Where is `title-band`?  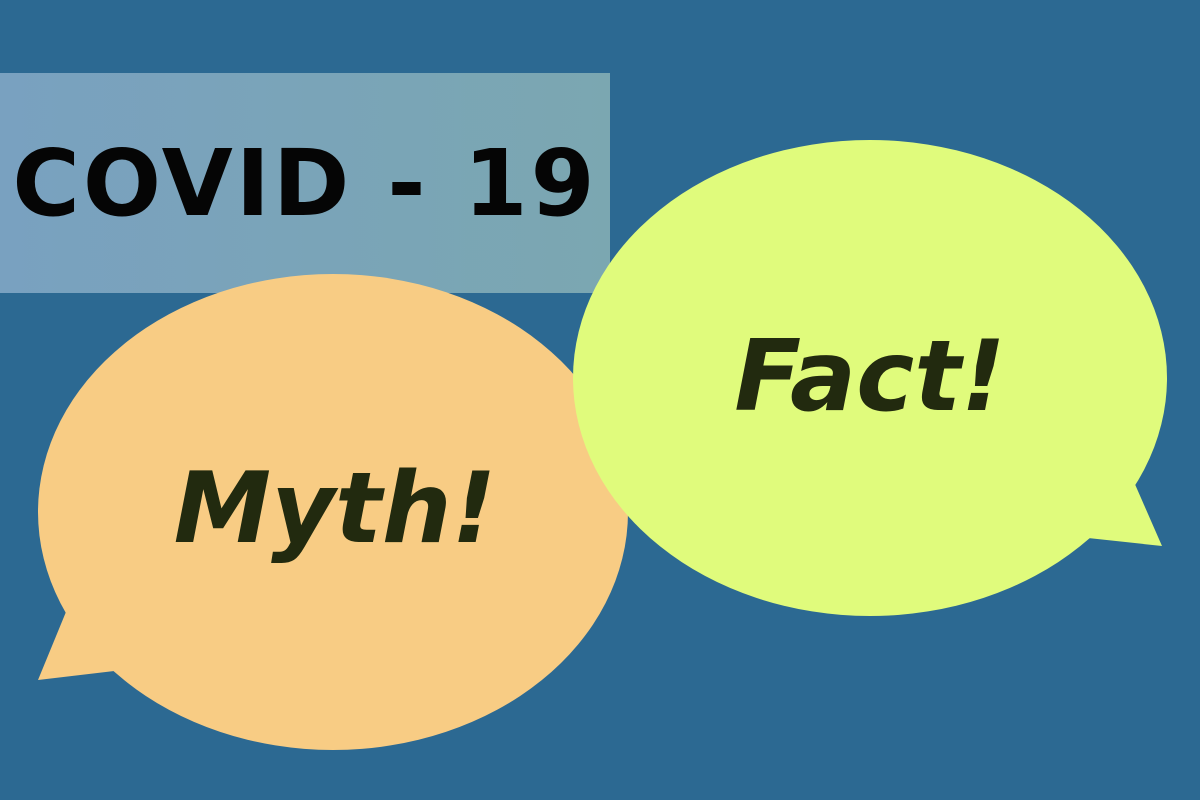
title-band is located at coordinates (305, 183).